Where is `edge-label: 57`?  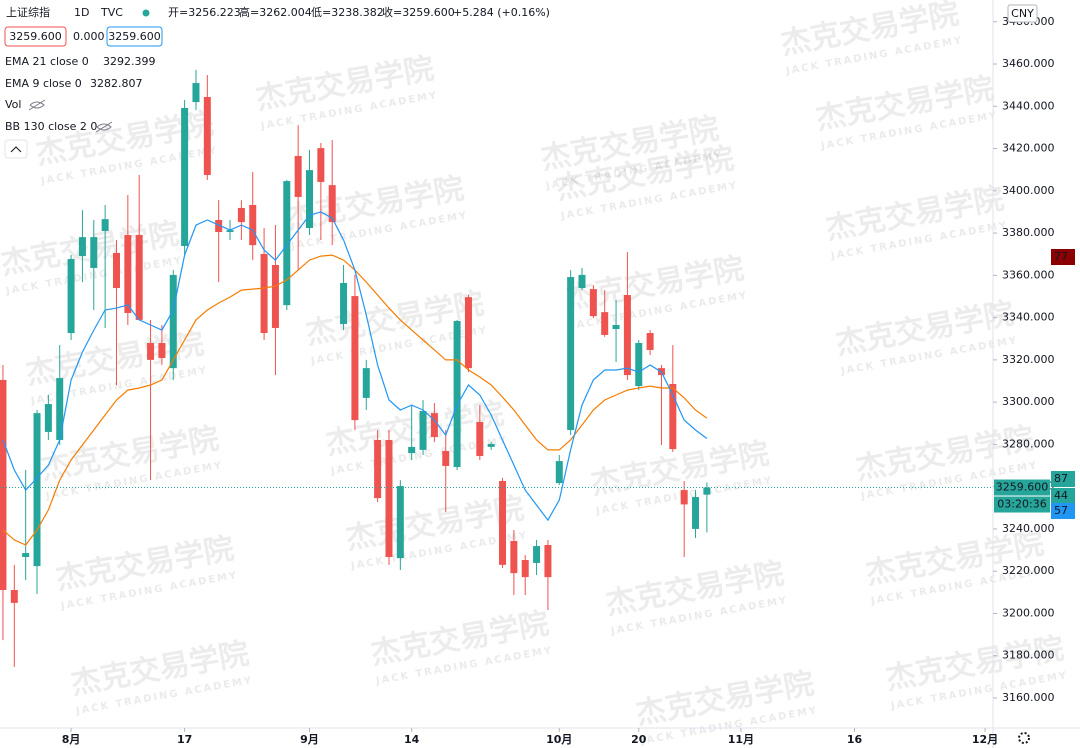
edge-label: 57 is located at coordinates (1061, 510).